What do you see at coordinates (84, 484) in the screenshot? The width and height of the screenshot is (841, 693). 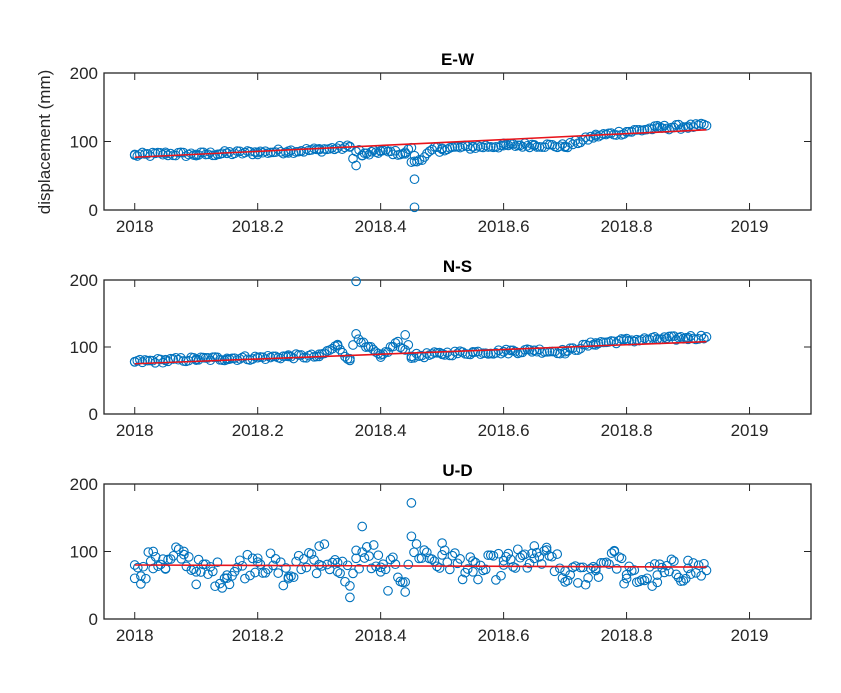 I see `y-tick-label: 200` at bounding box center [84, 484].